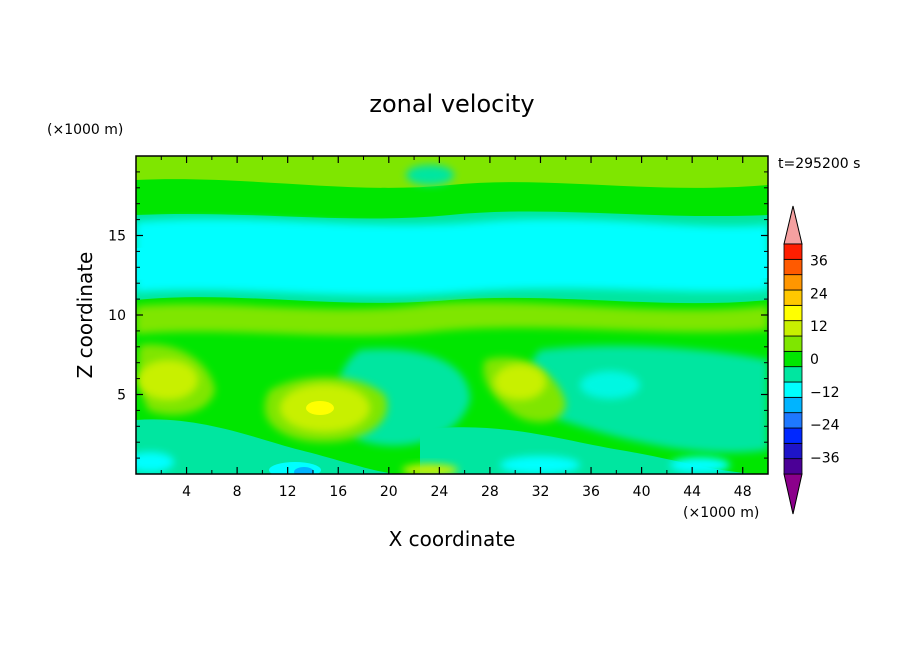 The width and height of the screenshot is (904, 654). What do you see at coordinates (692, 492) in the screenshot?
I see `x-tick-label: 44` at bounding box center [692, 492].